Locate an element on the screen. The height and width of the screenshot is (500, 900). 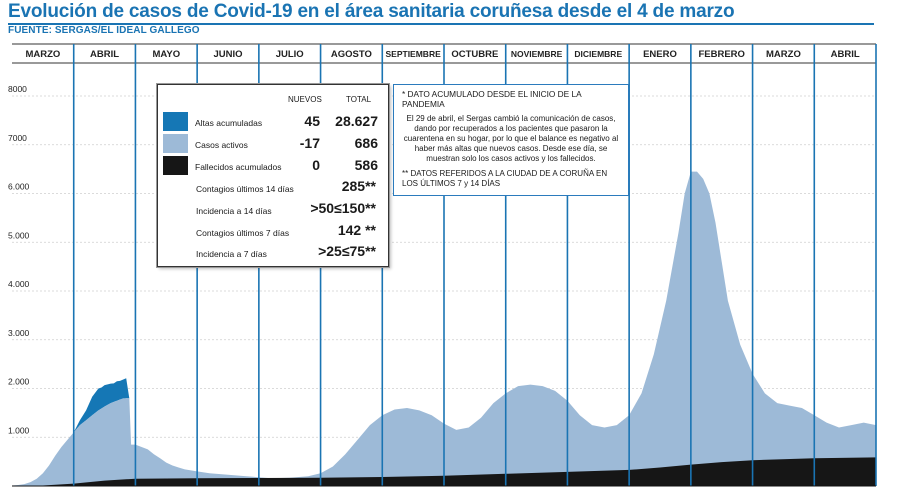
month-label: MAYO is located at coordinates (166, 54).